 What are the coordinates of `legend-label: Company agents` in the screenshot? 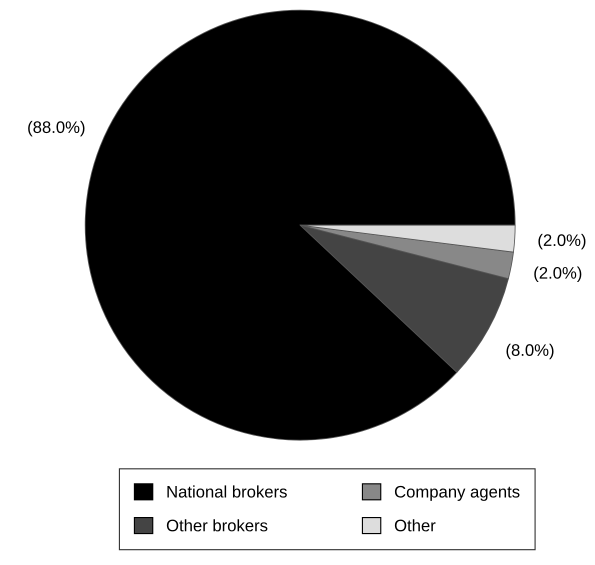 It's located at (457, 493).